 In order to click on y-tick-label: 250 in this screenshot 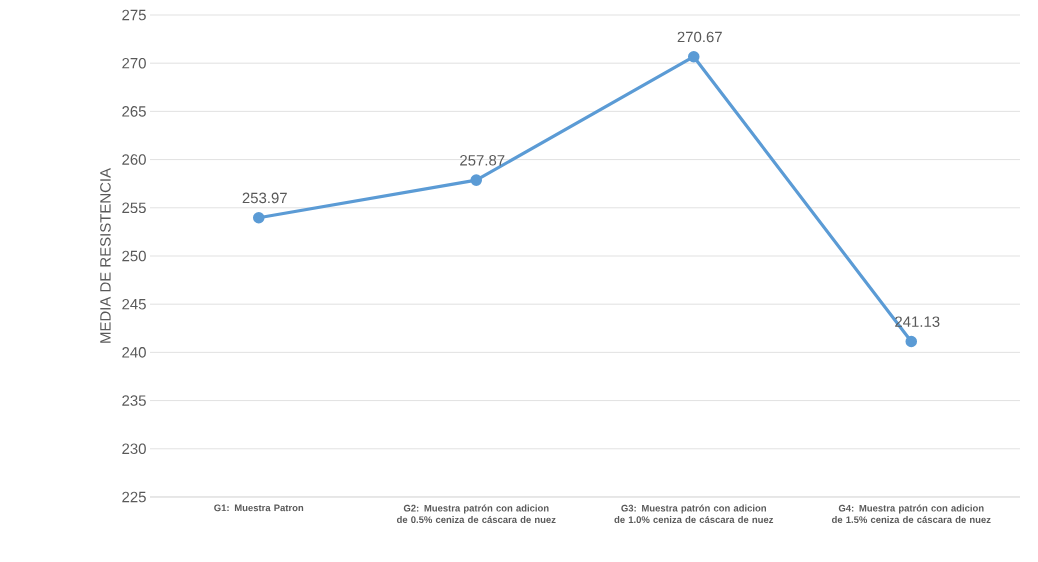, I will do `click(134, 256)`.